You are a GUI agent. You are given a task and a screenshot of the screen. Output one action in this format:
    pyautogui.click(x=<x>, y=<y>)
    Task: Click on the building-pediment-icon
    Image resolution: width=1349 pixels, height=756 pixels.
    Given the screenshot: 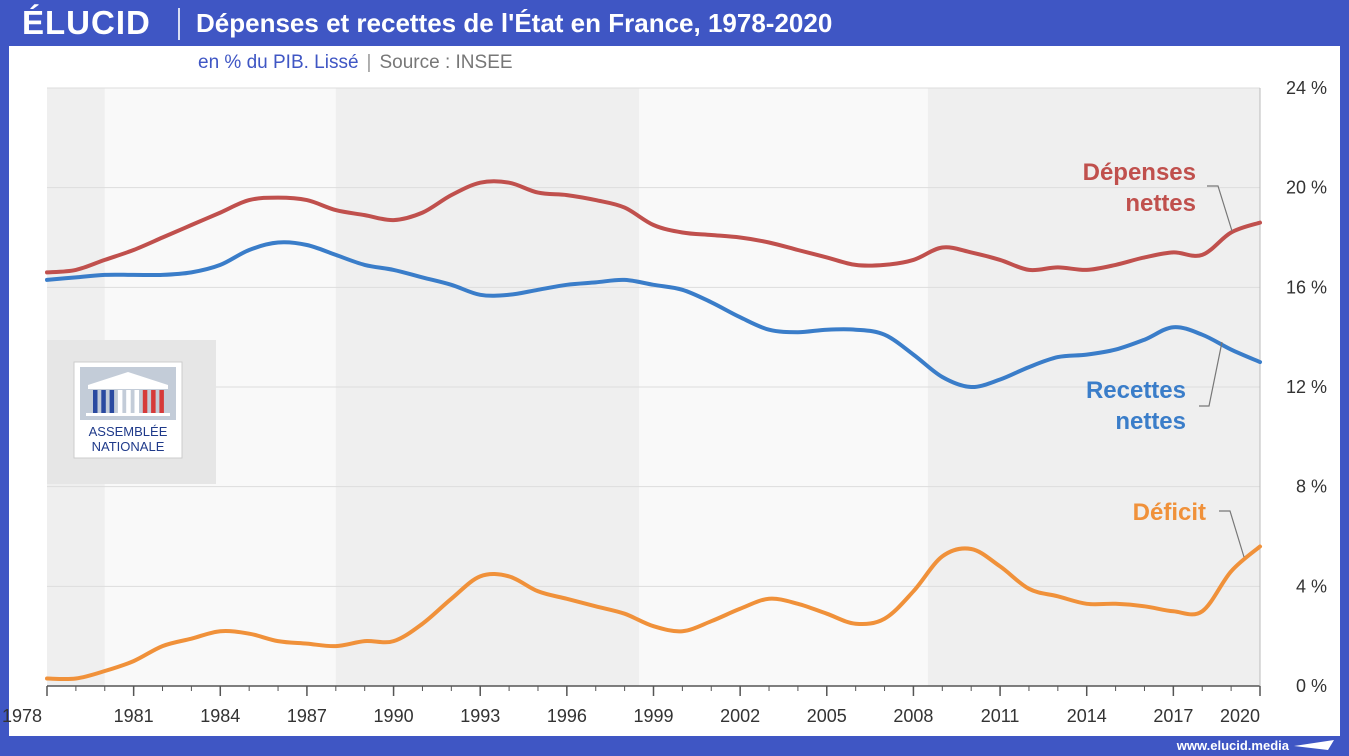 What is the action you would take?
    pyautogui.click(x=128, y=378)
    